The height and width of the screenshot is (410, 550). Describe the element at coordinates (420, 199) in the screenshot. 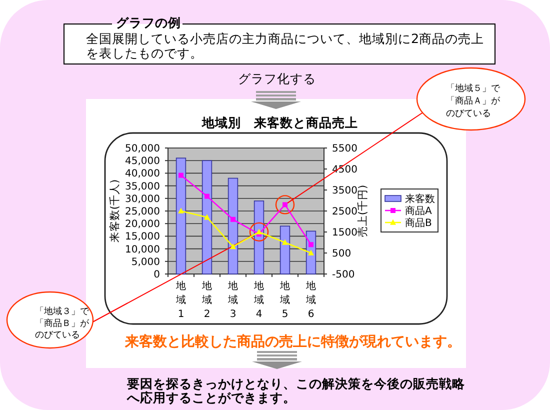

I see `legend-label: 来客数` at that location.